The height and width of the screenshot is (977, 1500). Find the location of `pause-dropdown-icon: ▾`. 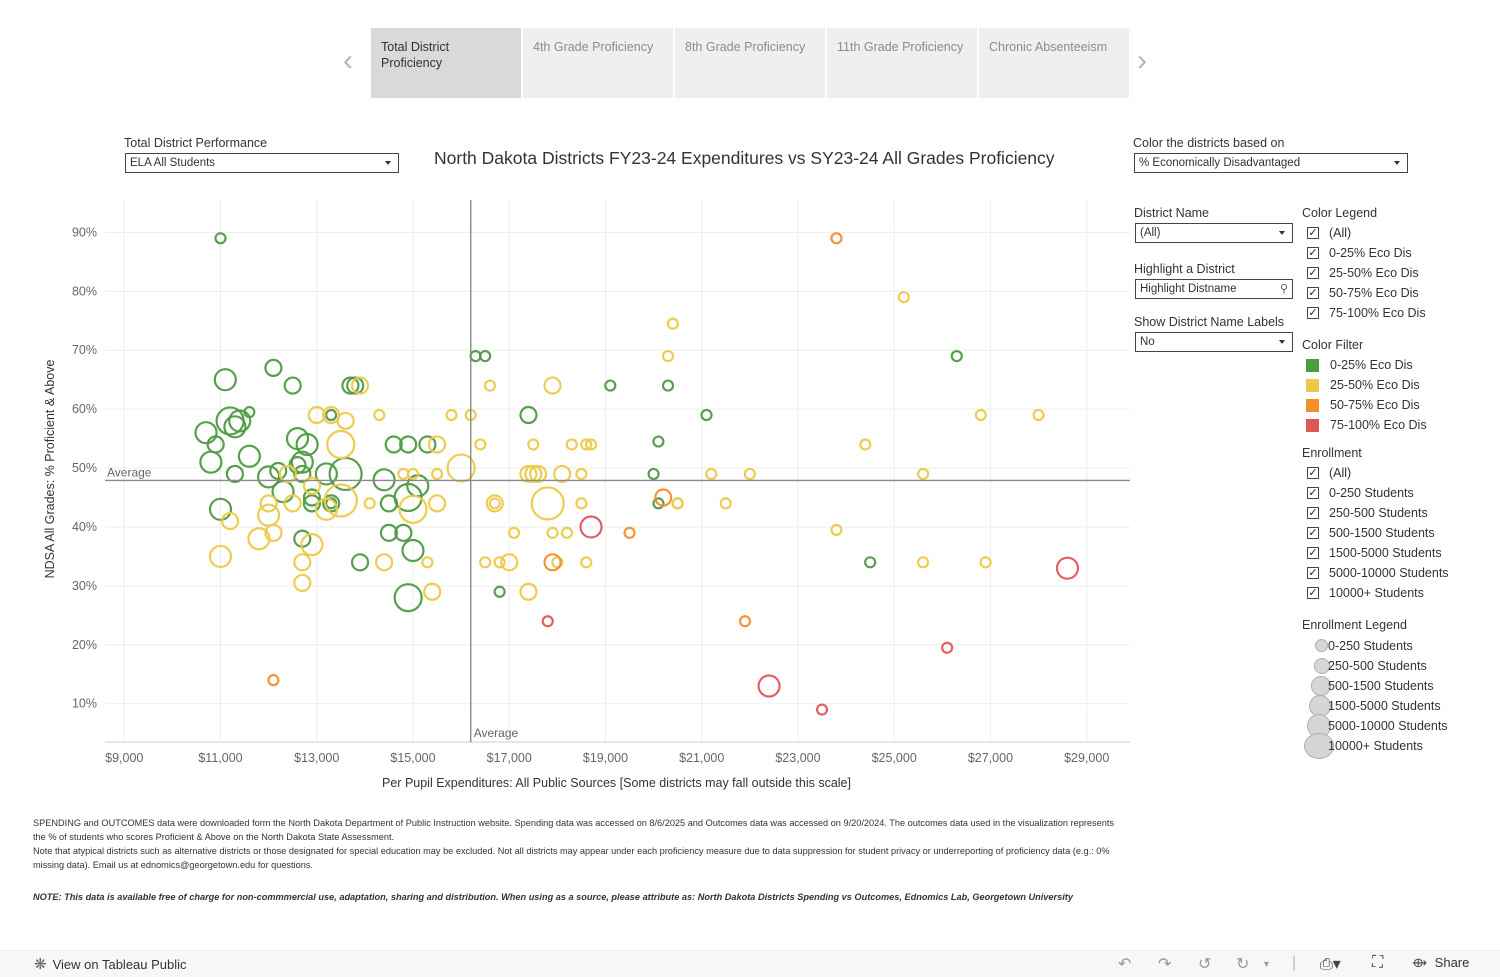

pause-dropdown-icon: ▾ is located at coordinates (1267, 964).